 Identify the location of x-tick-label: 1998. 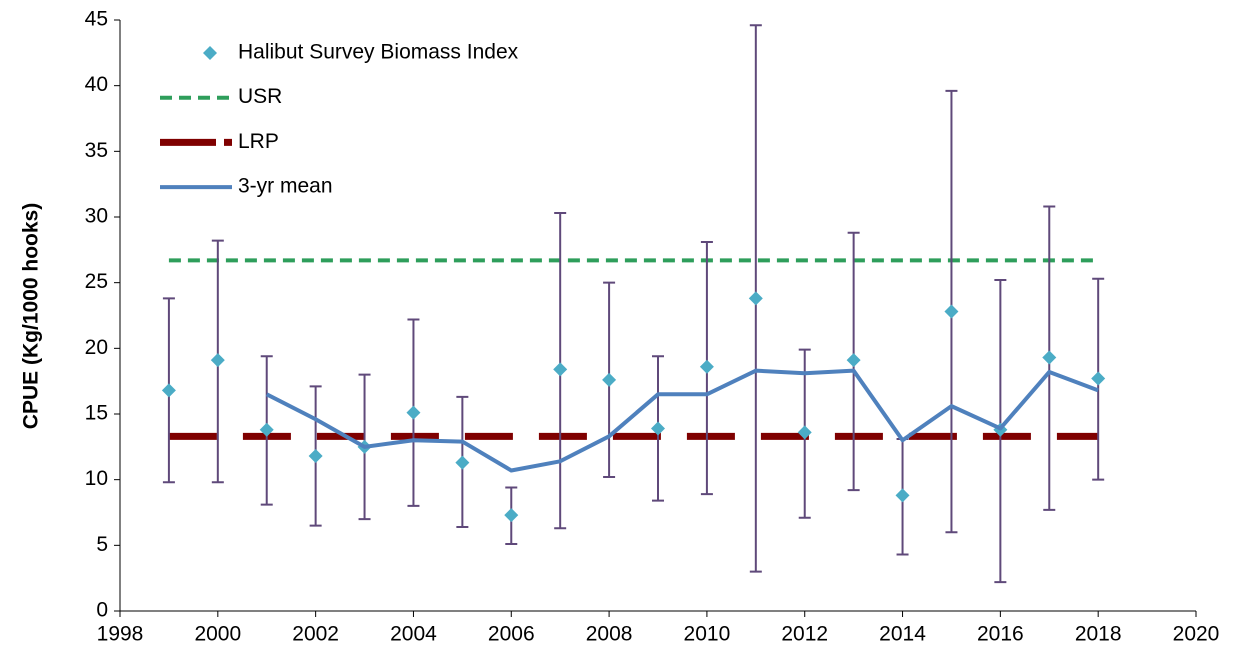
(120, 634).